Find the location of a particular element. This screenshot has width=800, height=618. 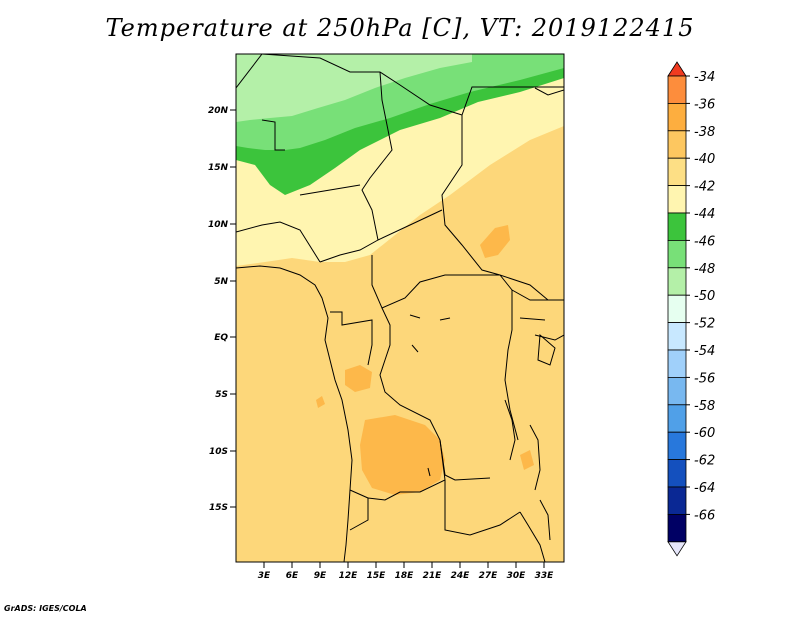

footer-credit: GrADS: IGES/COLA is located at coordinates (45, 608).